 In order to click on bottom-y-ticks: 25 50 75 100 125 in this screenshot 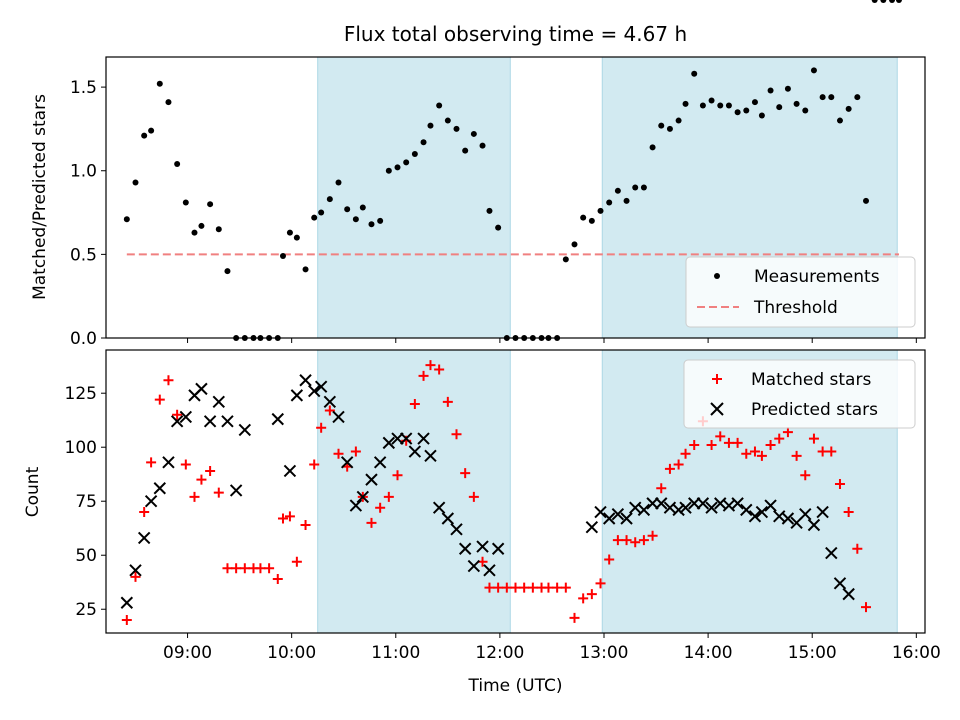, I will do `click(85, 502)`.